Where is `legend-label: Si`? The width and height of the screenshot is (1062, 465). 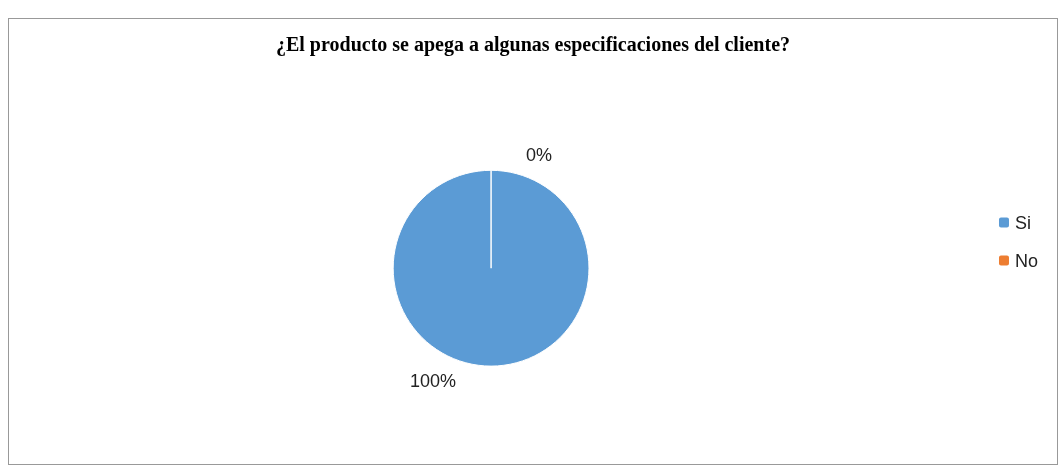
legend-label: Si is located at coordinates (1023, 222).